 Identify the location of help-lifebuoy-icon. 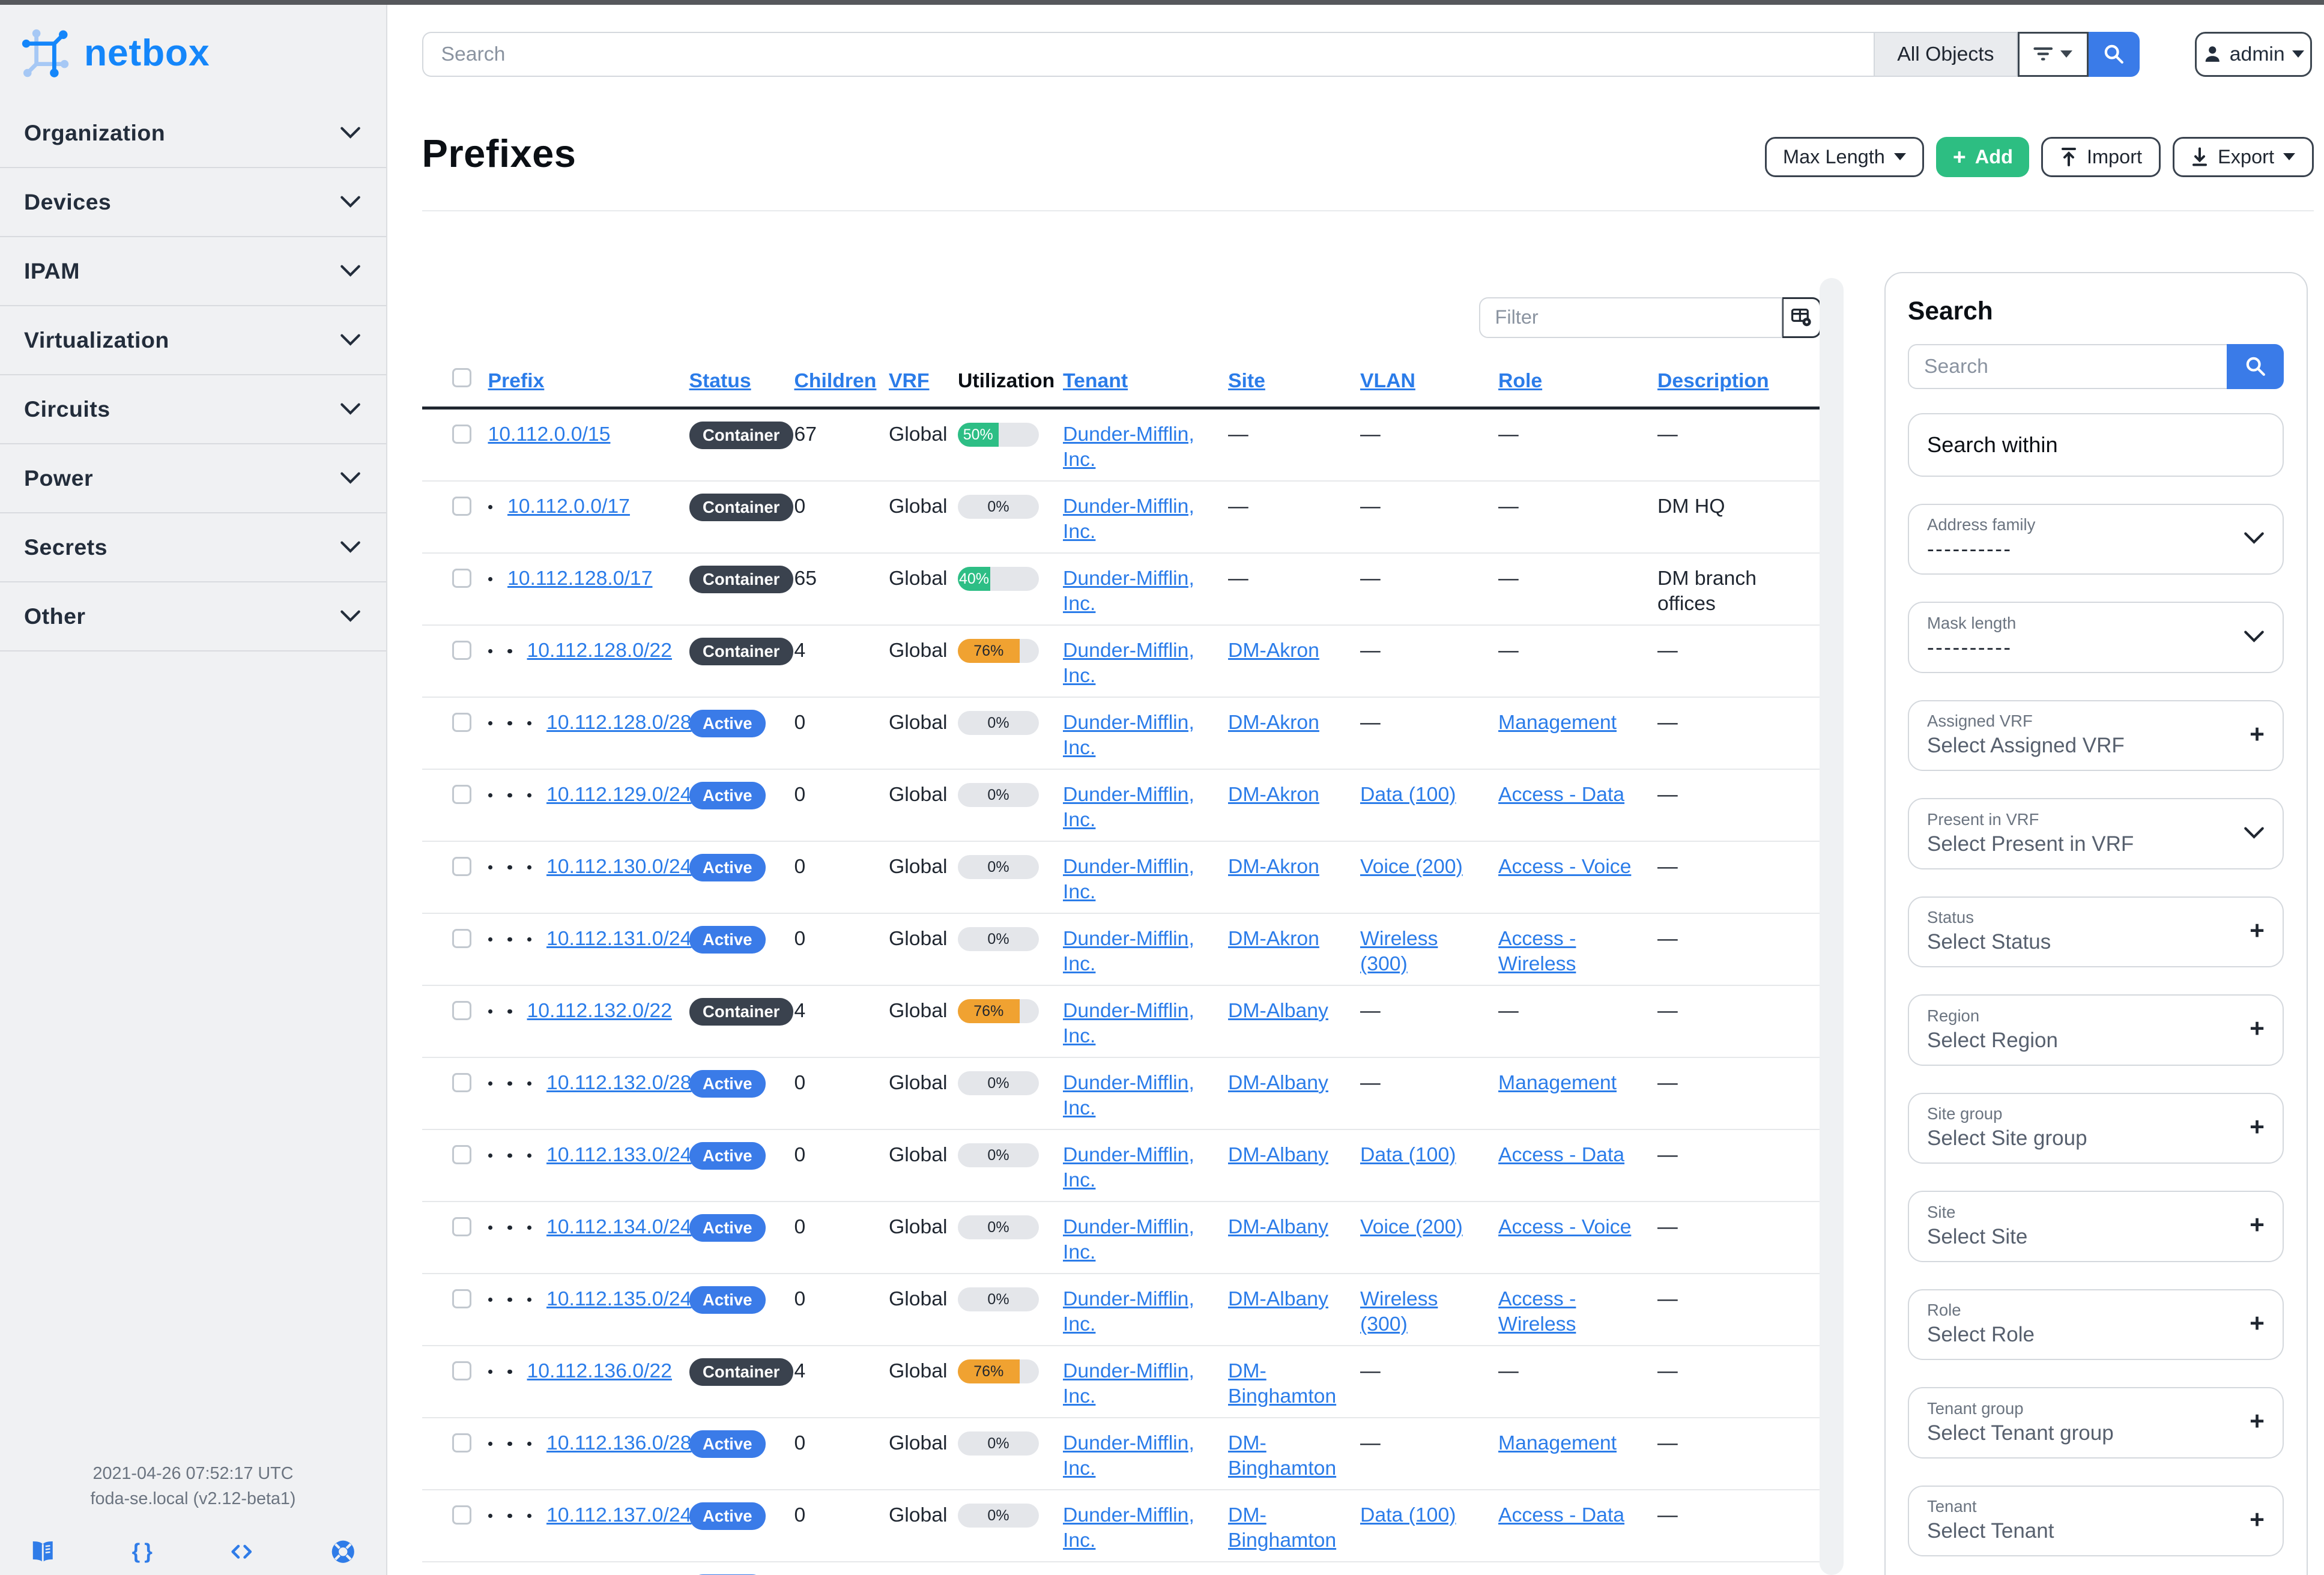
(343, 1552).